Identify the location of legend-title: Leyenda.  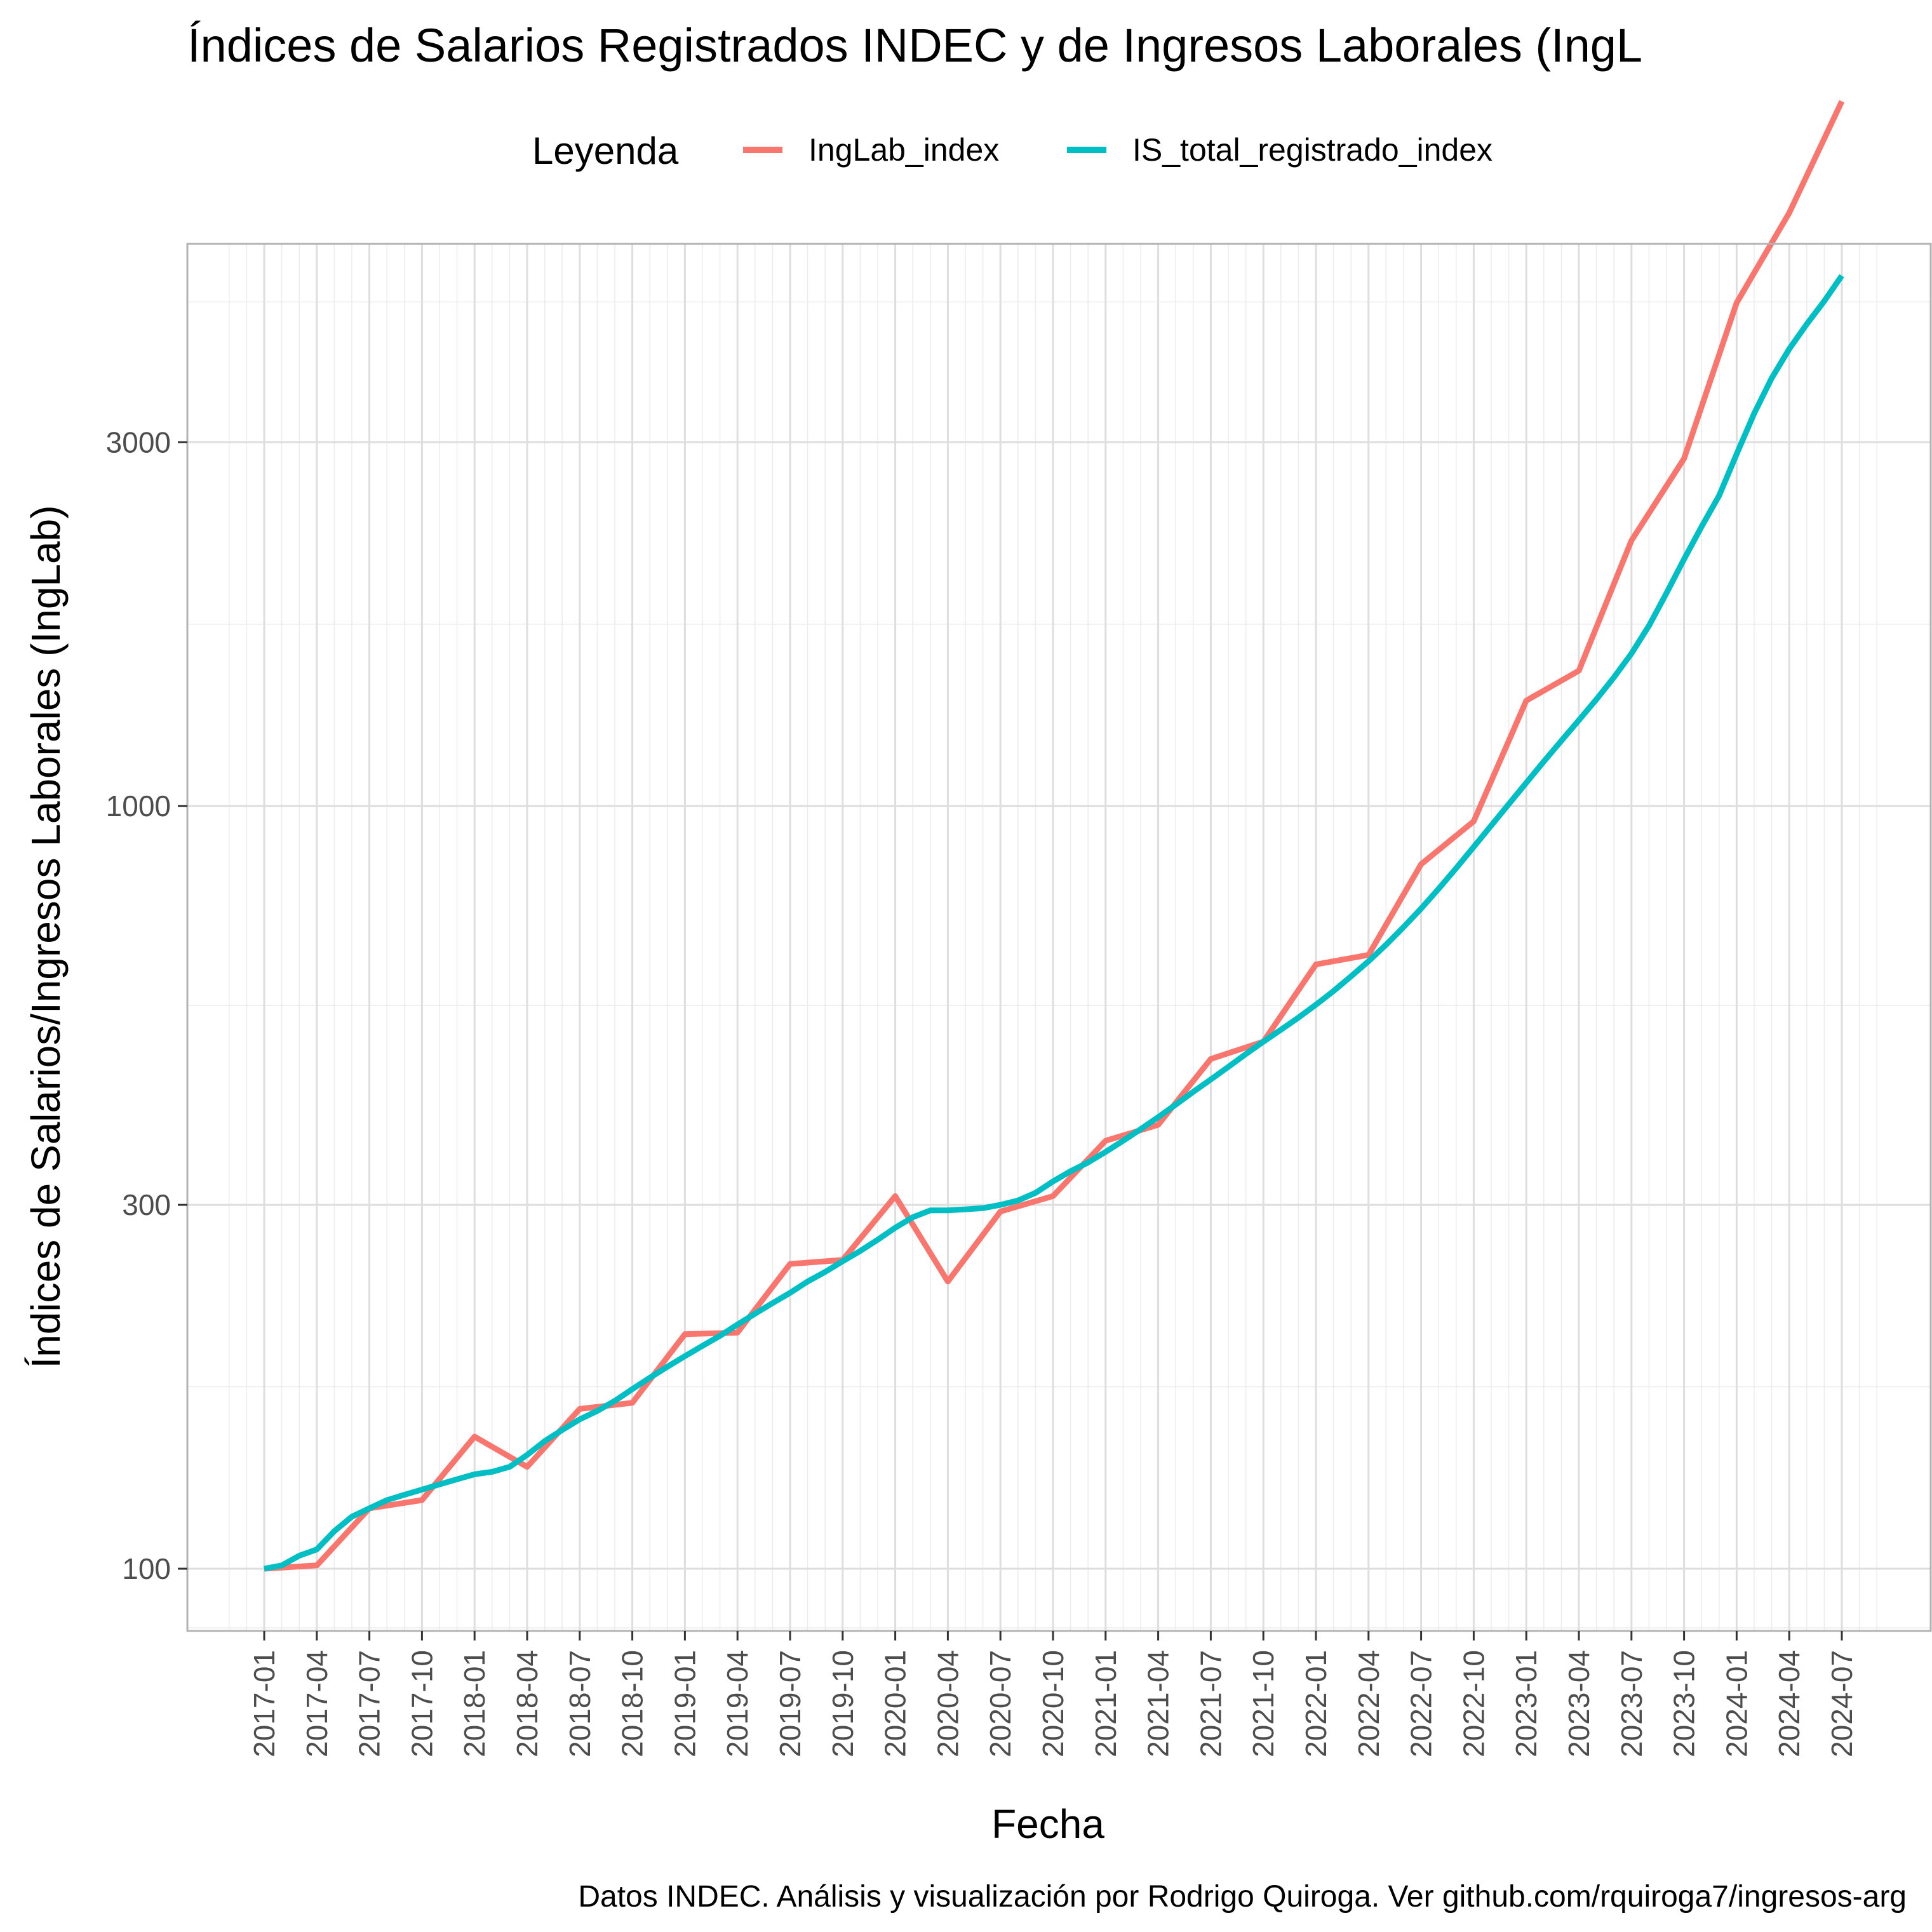
(605, 151).